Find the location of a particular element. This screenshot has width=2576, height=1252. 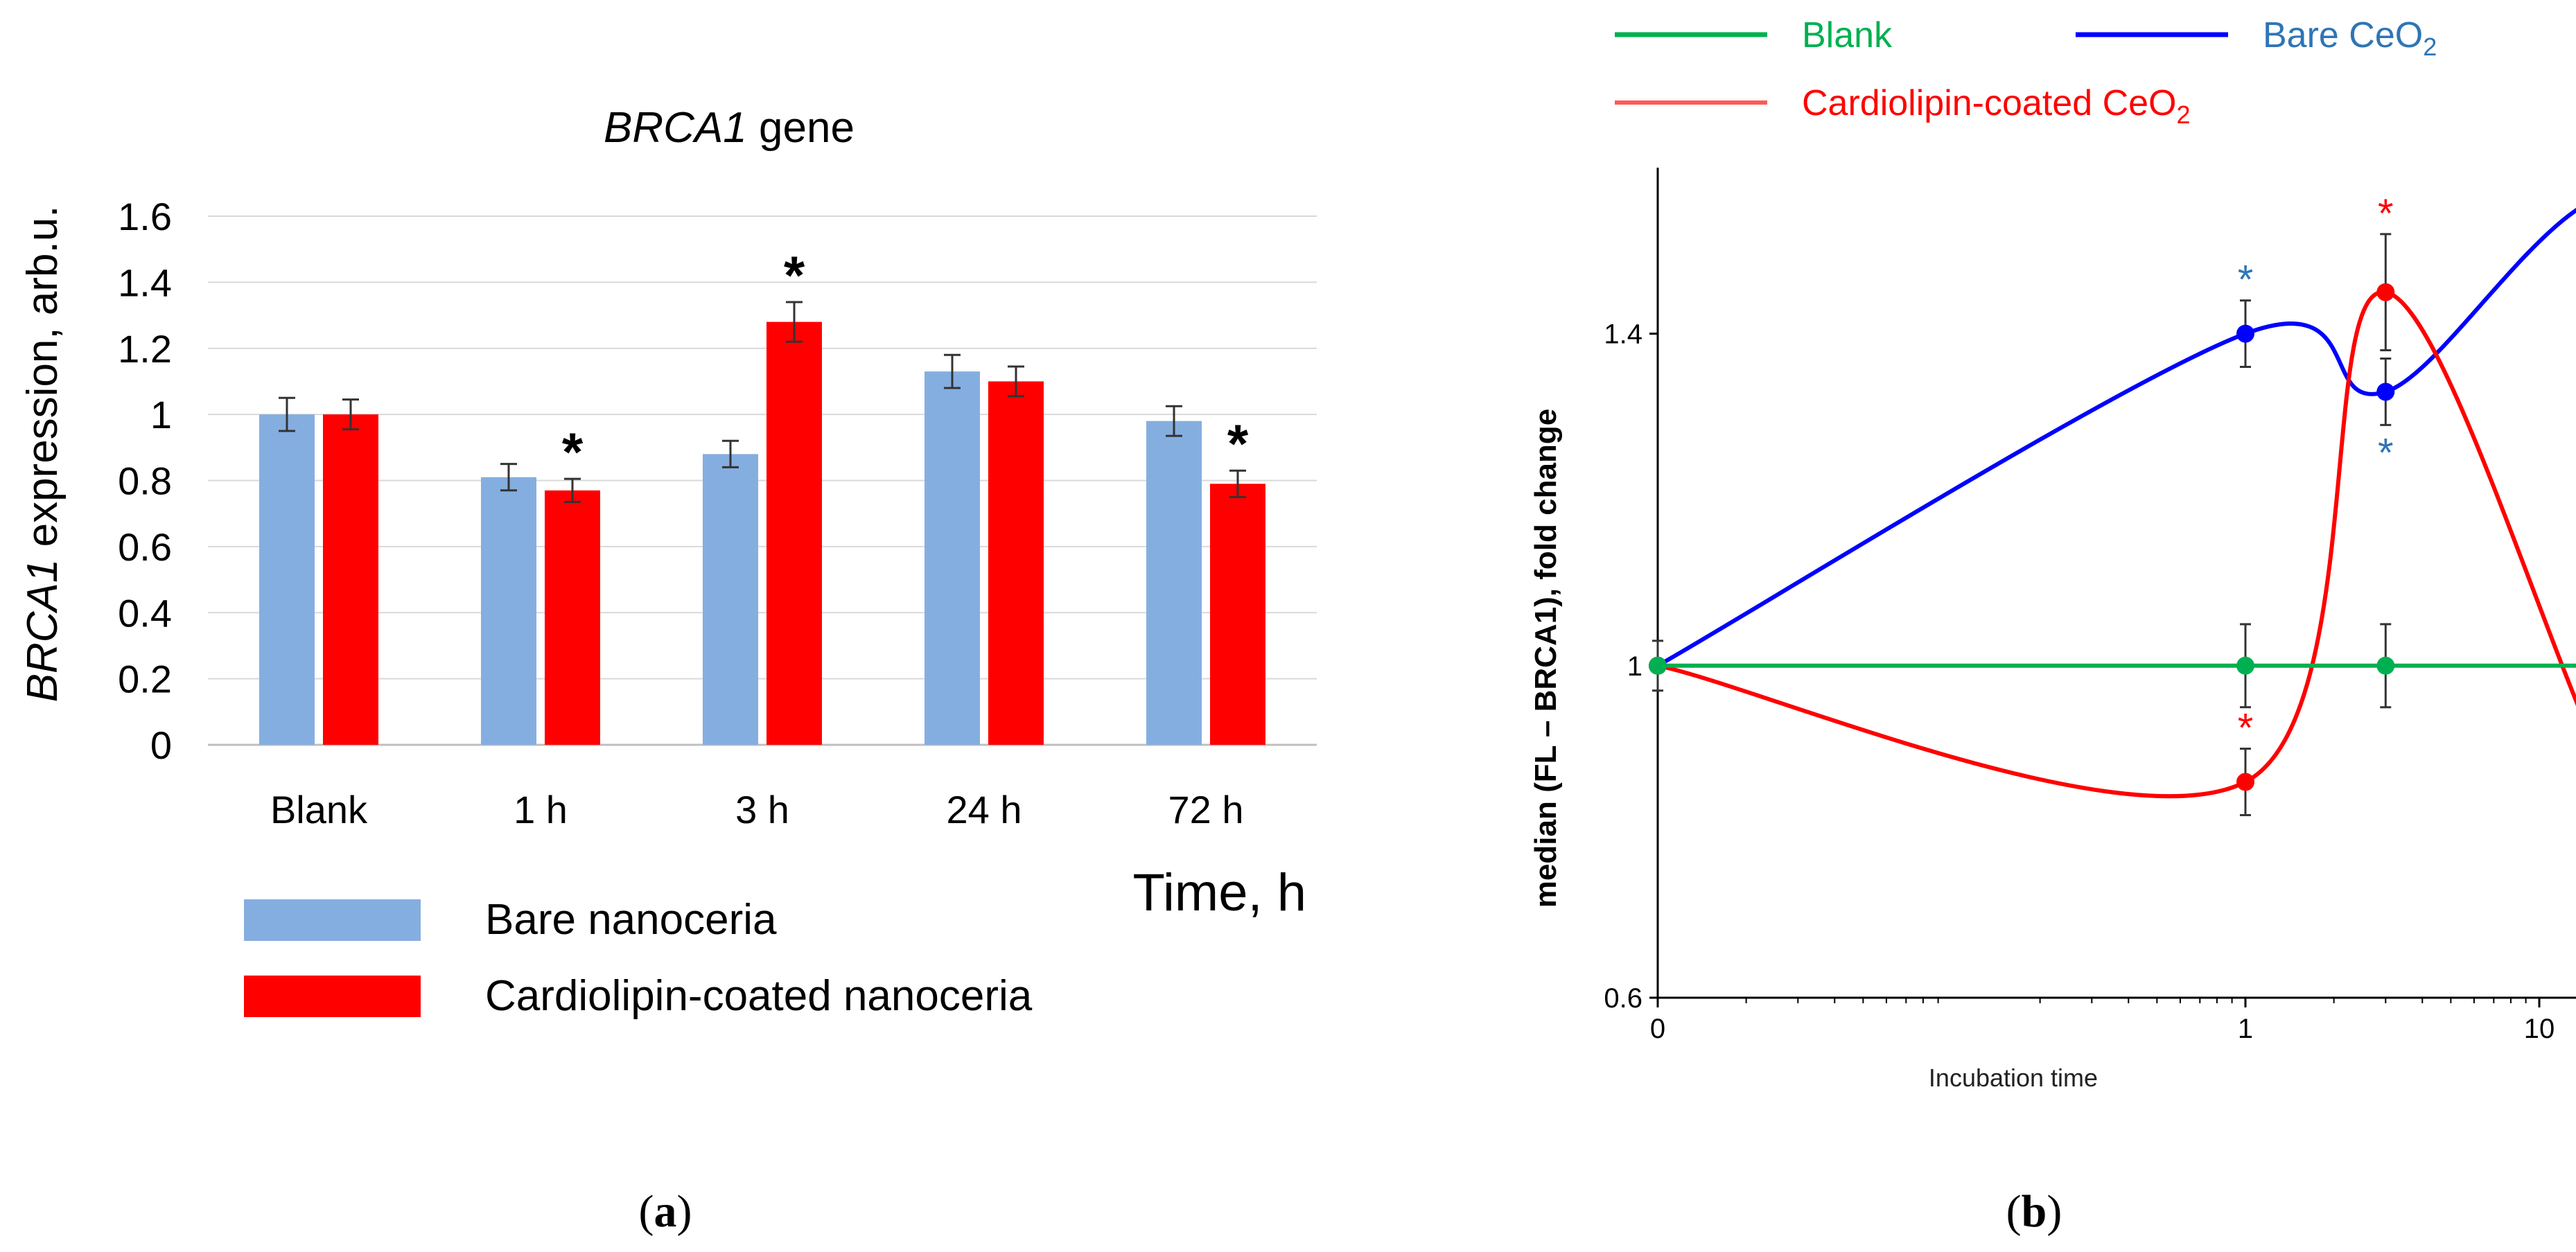

x-tick-label: Blank is located at coordinates (319, 810).